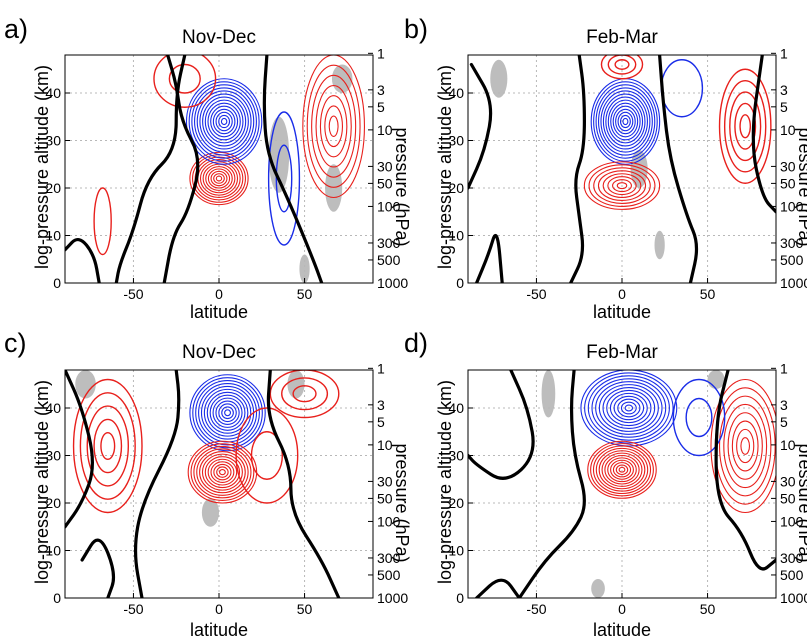  What do you see at coordinates (385, 481) in the screenshot?
I see `y2-tick-label: 30` at bounding box center [385, 481].